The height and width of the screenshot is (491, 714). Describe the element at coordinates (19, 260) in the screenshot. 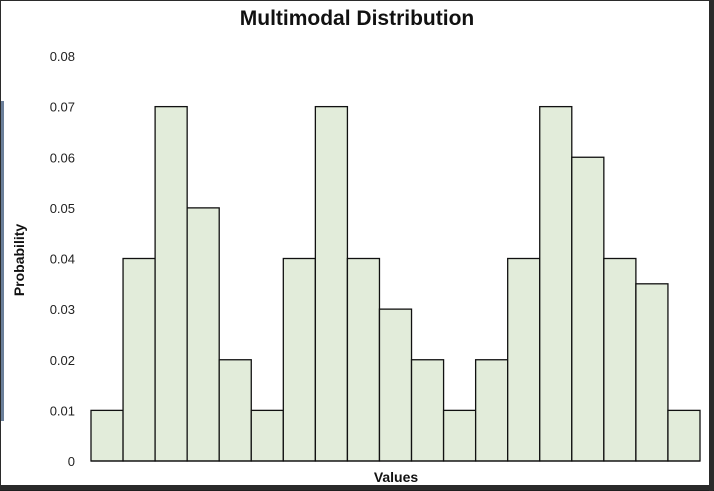

I see `y-axis-label: Probability` at that location.